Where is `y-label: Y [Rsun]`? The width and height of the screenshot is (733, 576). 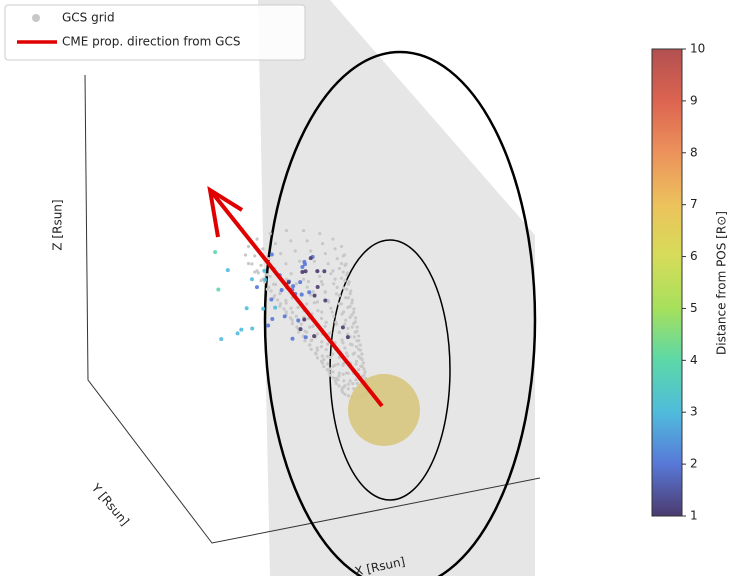 y-label: Y [Rsun] is located at coordinates (110, 504).